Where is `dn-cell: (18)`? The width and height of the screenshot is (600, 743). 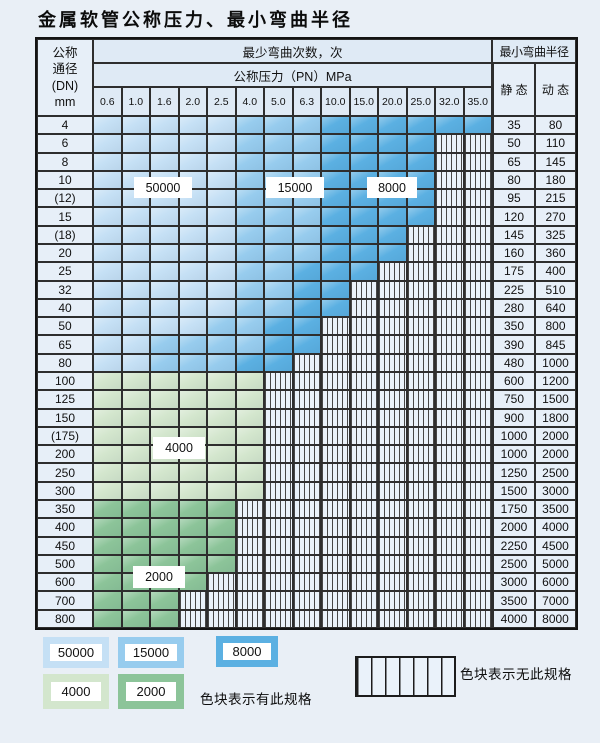
dn-cell: (18) is located at coordinates (65, 234).